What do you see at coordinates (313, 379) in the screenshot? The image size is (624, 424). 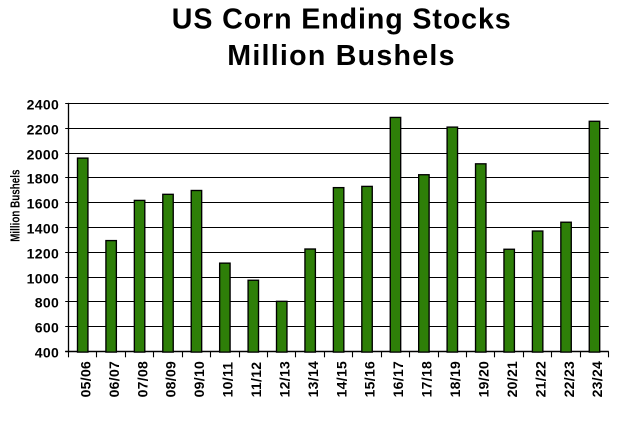 I see `svg-text: 13/14` at bounding box center [313, 379].